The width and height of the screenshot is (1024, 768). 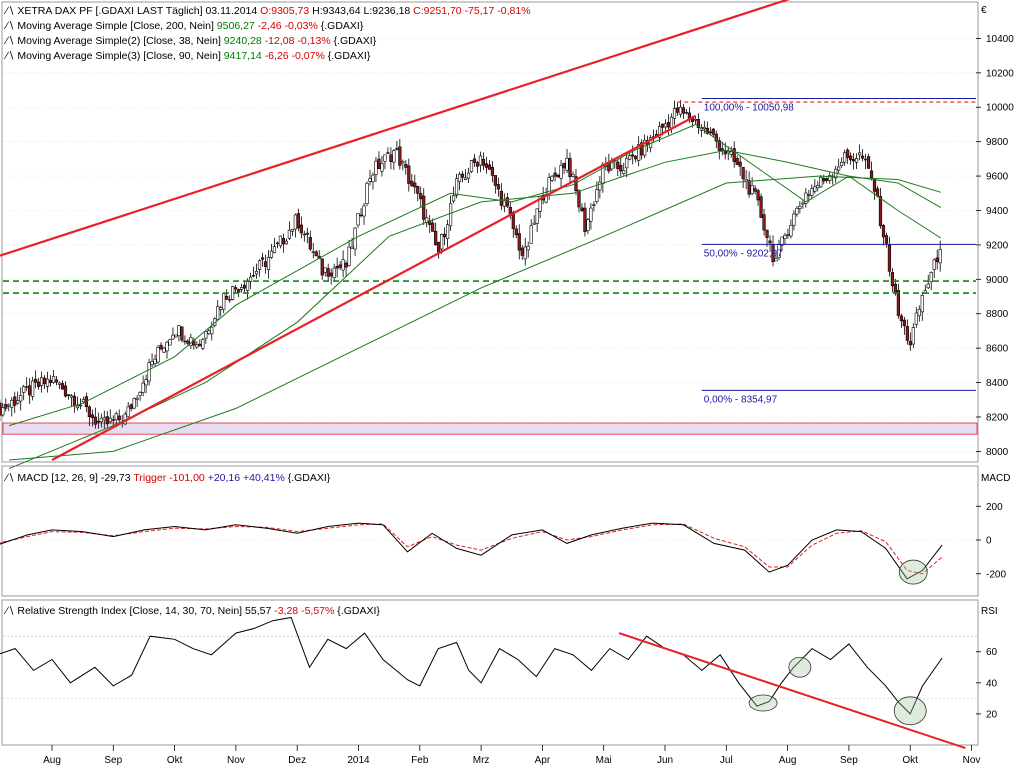 I want to click on macd-trigger-line, so click(x=471, y=549).